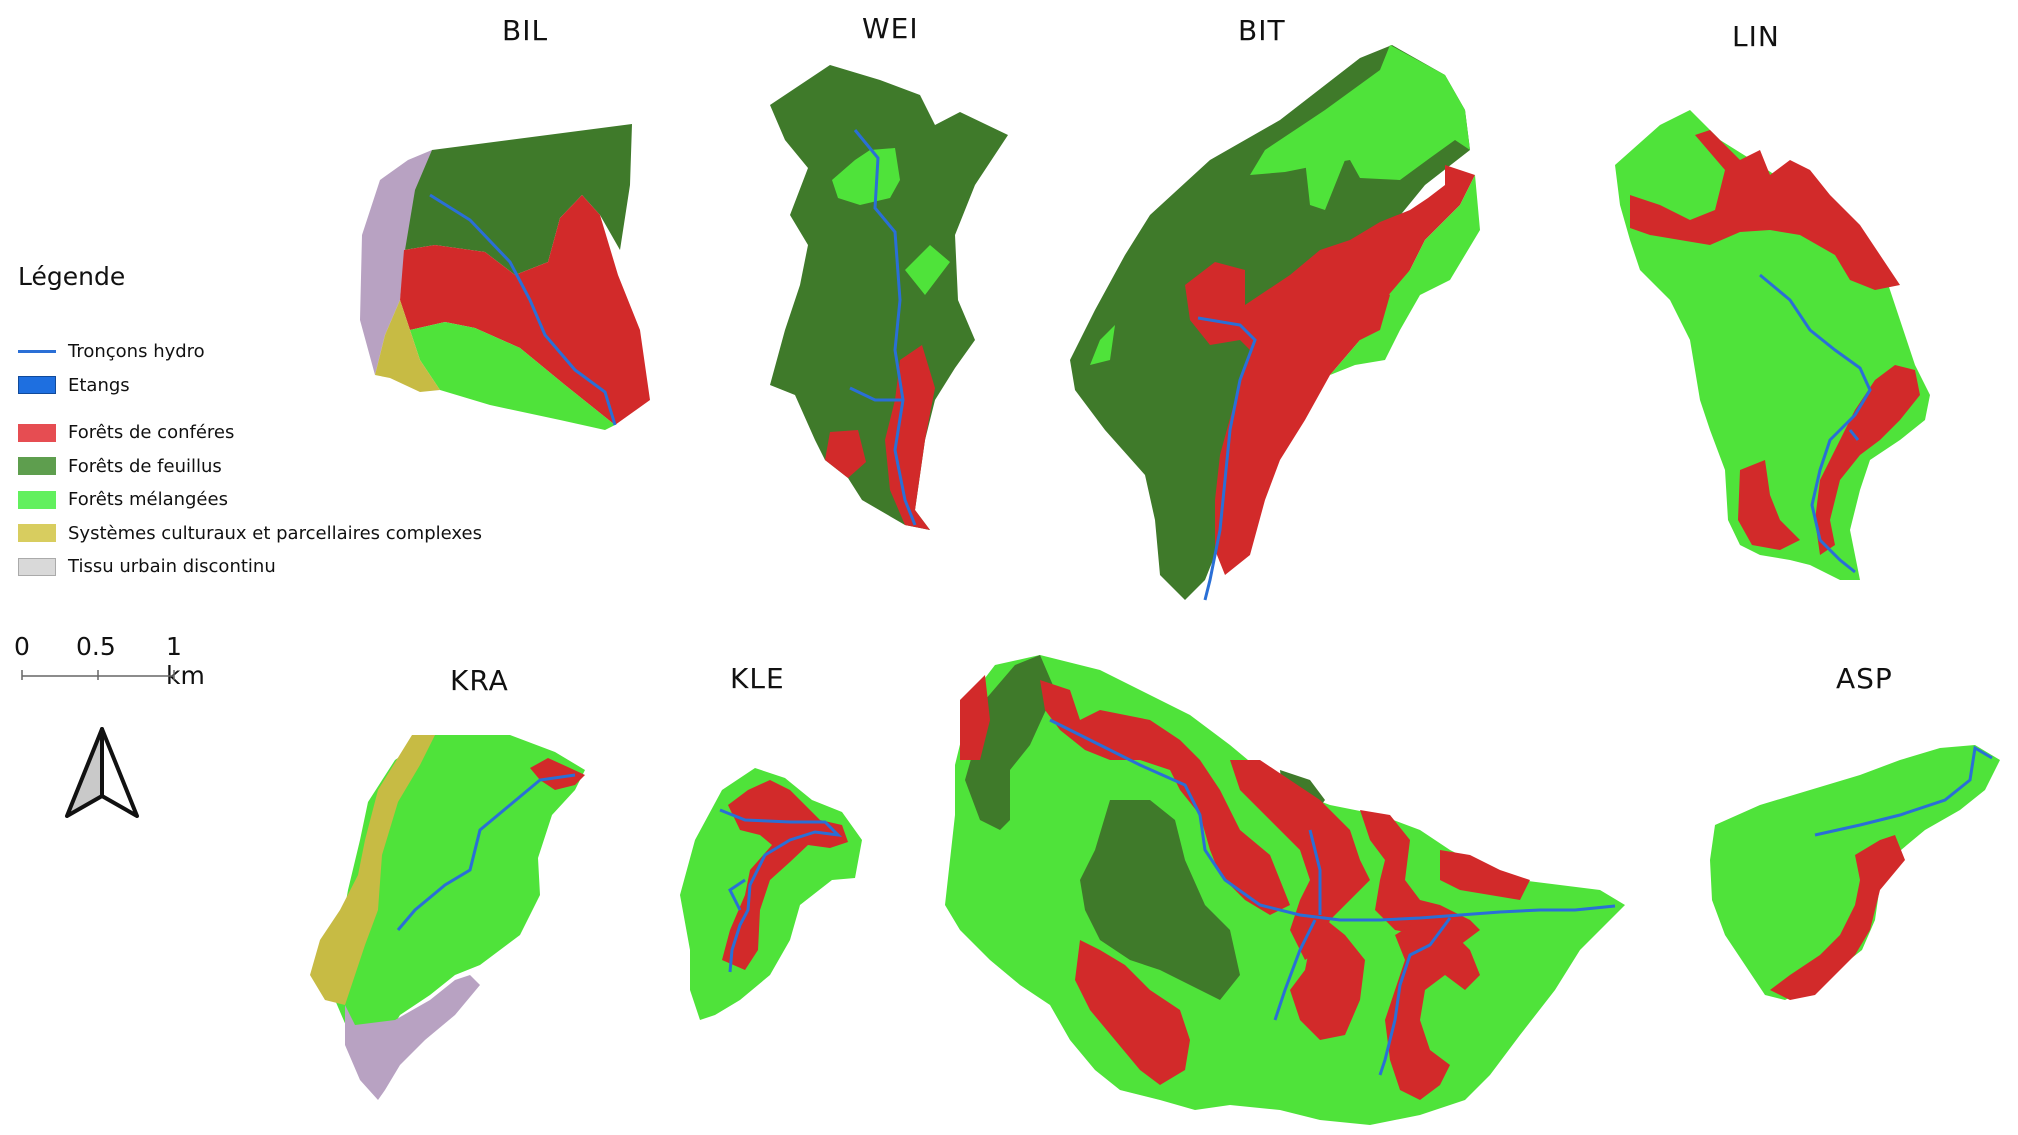  What do you see at coordinates (37, 432) in the screenshot?
I see `conifer-swatch` at bounding box center [37, 432].